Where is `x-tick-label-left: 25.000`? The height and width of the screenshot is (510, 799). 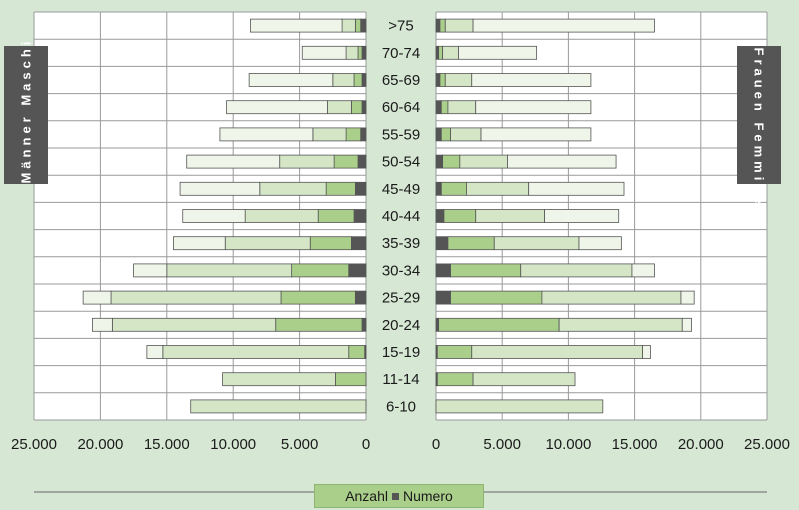 x-tick-label-left: 25.000 is located at coordinates (34, 444).